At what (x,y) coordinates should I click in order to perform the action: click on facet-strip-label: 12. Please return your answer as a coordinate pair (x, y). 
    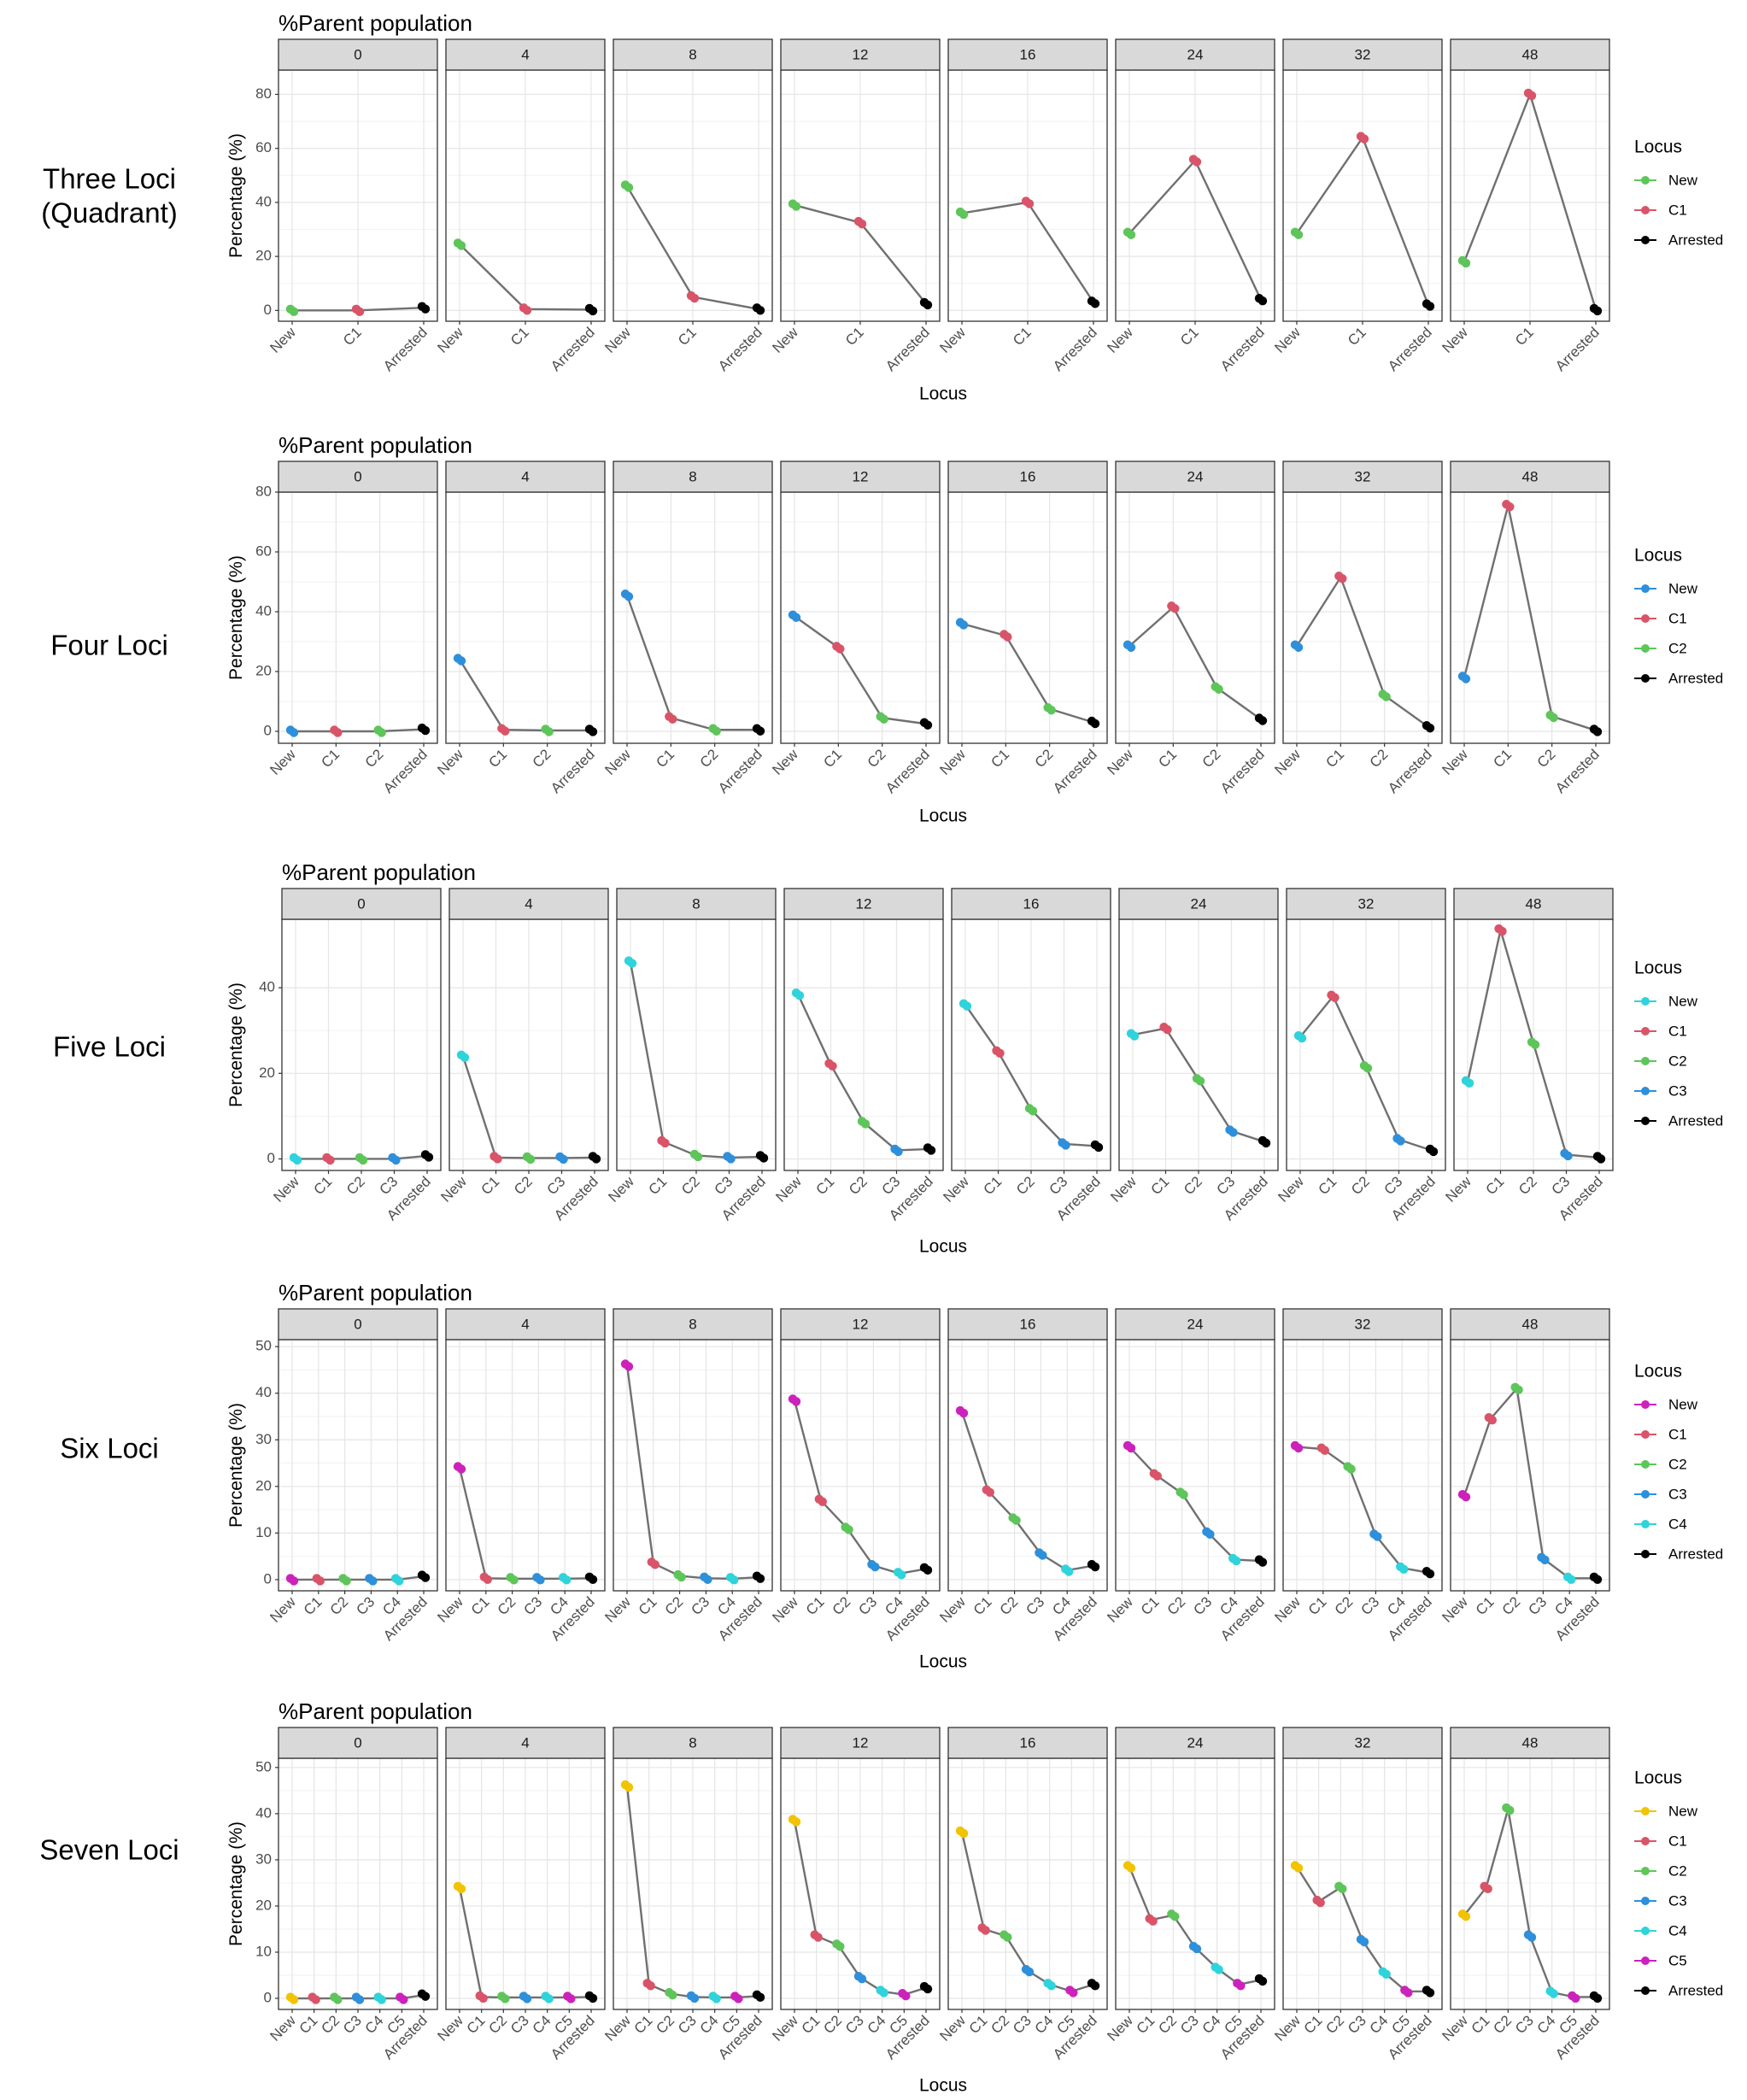
    Looking at the image, I should click on (864, 903).